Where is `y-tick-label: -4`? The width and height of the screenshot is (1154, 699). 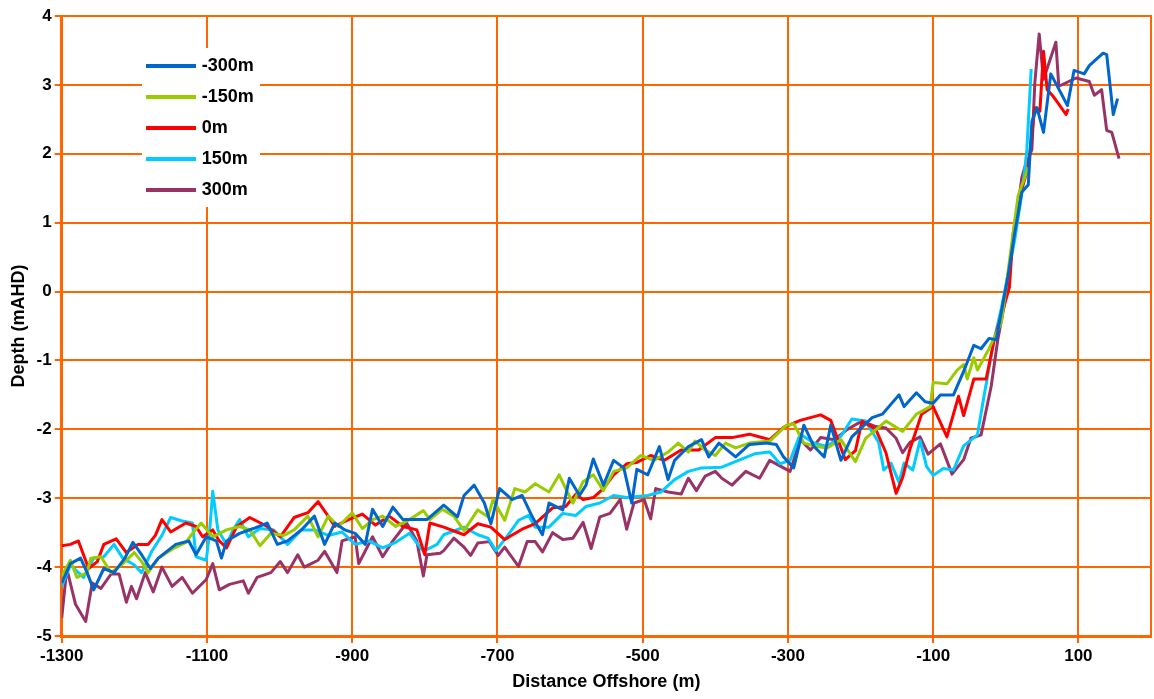 y-tick-label: -4 is located at coordinates (44, 566).